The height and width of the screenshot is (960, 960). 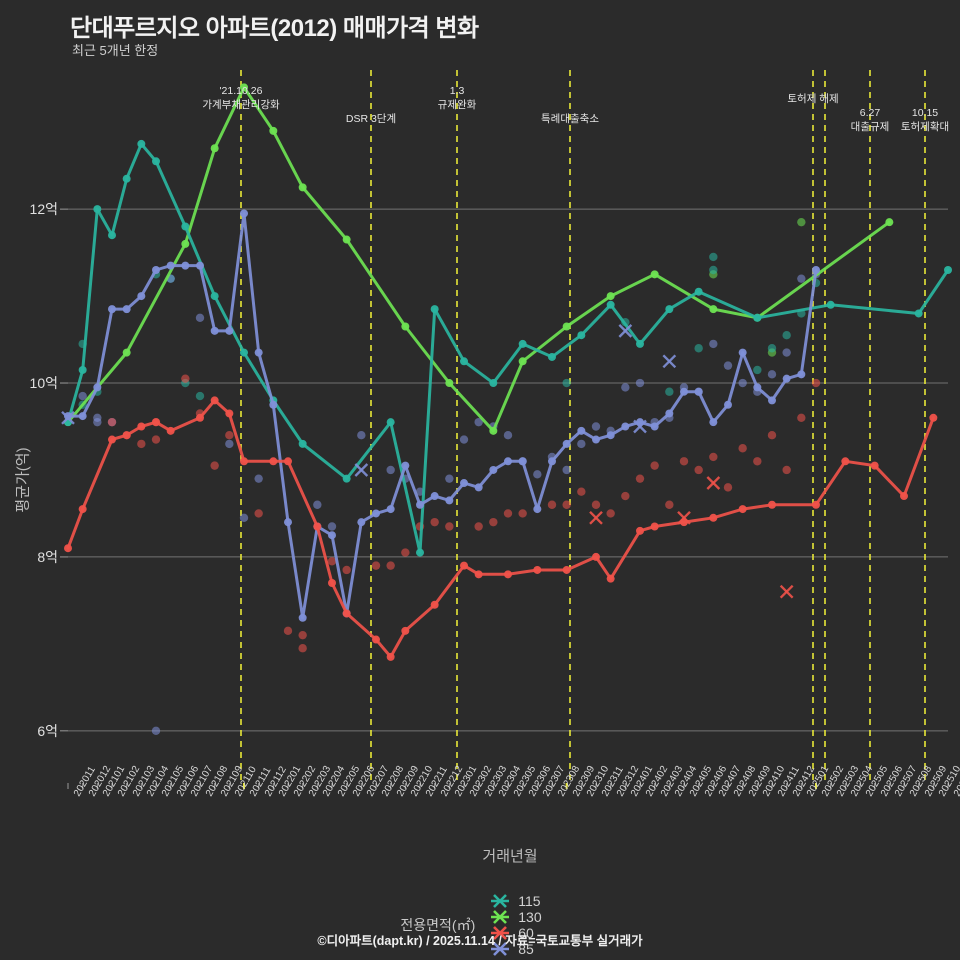 I want to click on y-tick-label: 6억, so click(x=47, y=730).